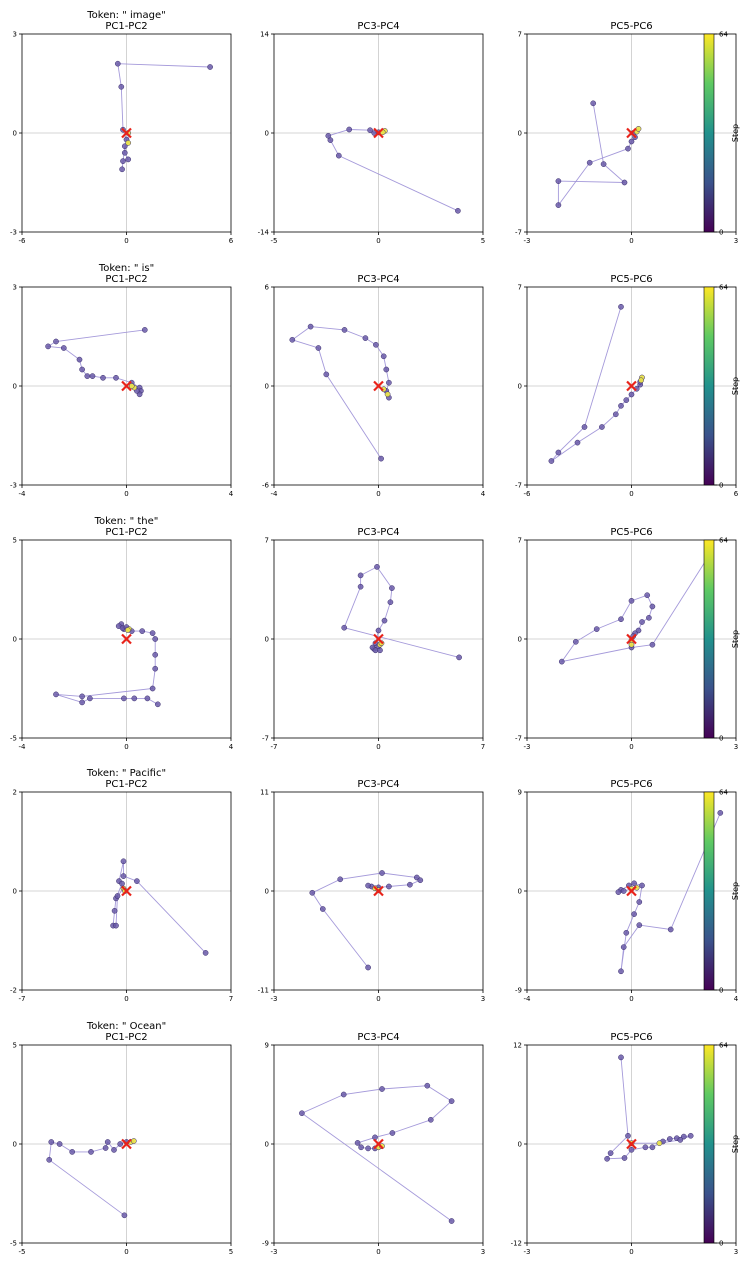 This screenshot has width=747, height=1263. Describe the element at coordinates (374, 386) in the screenshot. I see `chart-panel: -4 0 4 6 0 -6 PC3-PC4` at that location.